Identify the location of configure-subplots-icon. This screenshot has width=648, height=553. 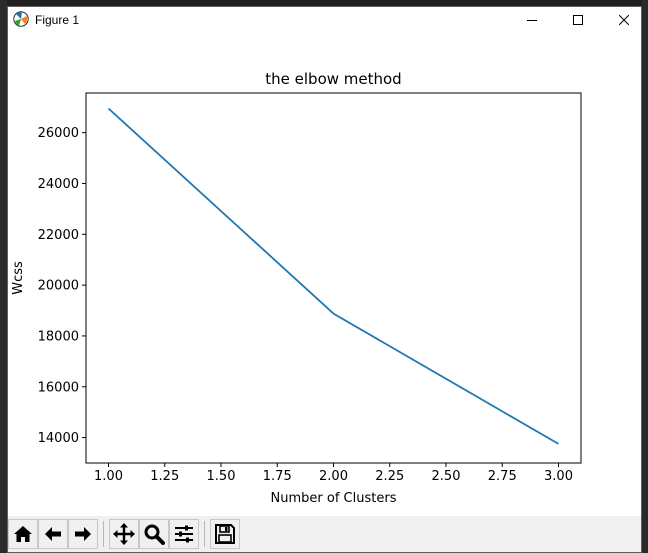
(184, 534).